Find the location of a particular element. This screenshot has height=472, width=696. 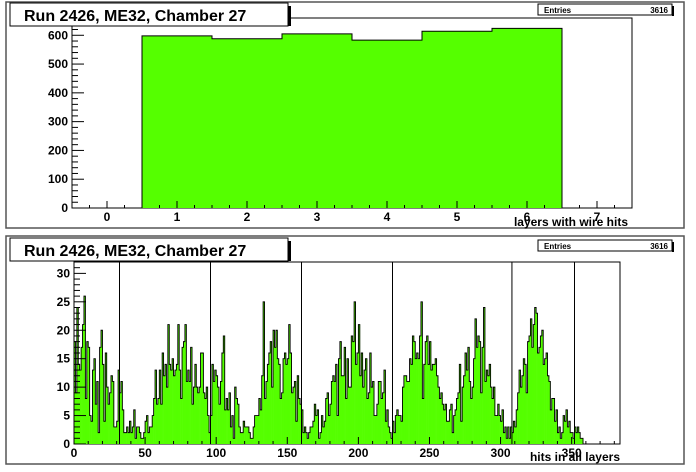

stats-box-shadow is located at coordinates (673, 11).